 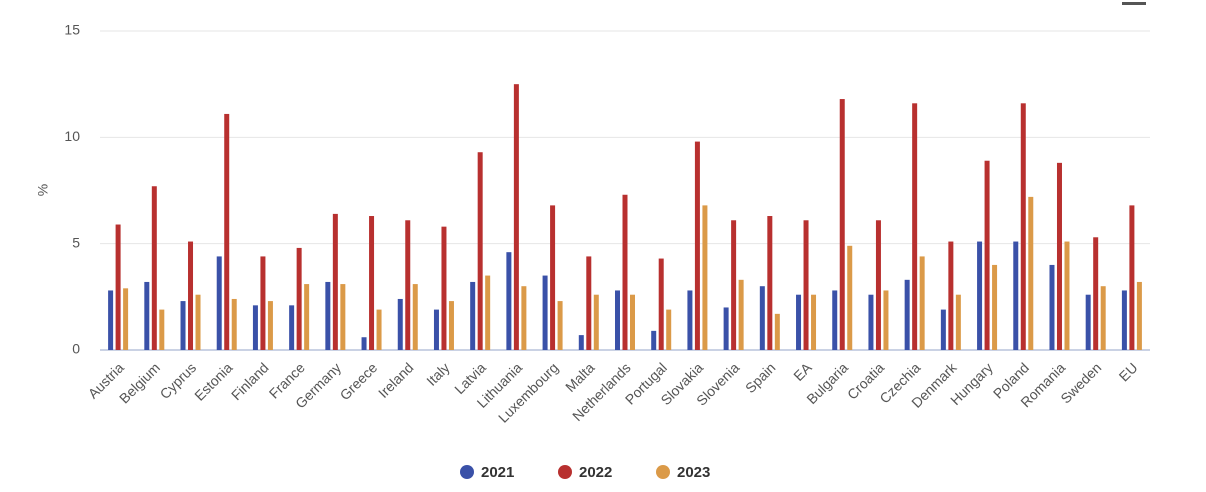 I want to click on x-tick-label: Belgium, so click(x=139, y=382).